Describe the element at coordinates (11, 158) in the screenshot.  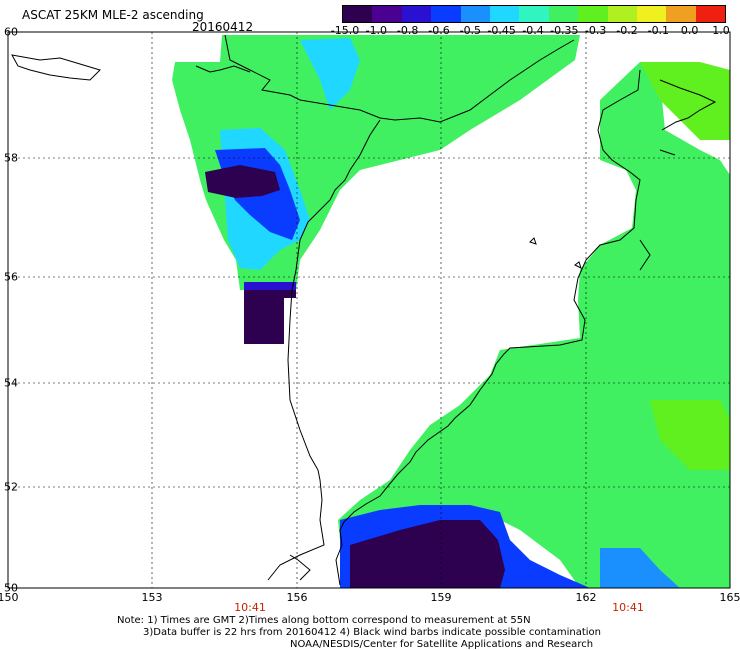
I see `latitude-label: 58` at that location.